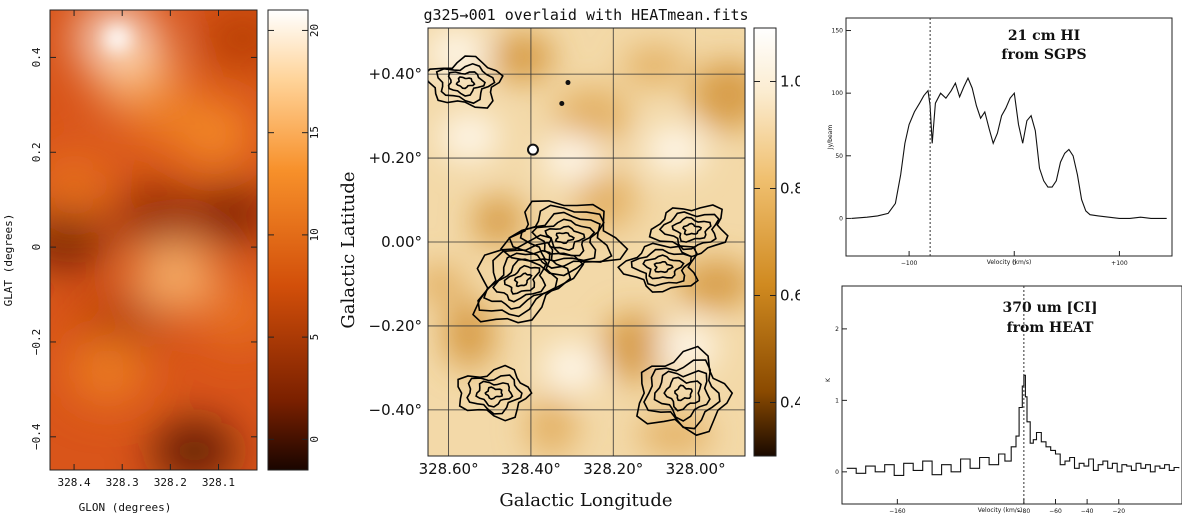 Image resolution: width=1182 pixels, height=515 pixels. Describe the element at coordinates (36, 57) in the screenshot. I see `y-tick-label: 0.4` at that location.